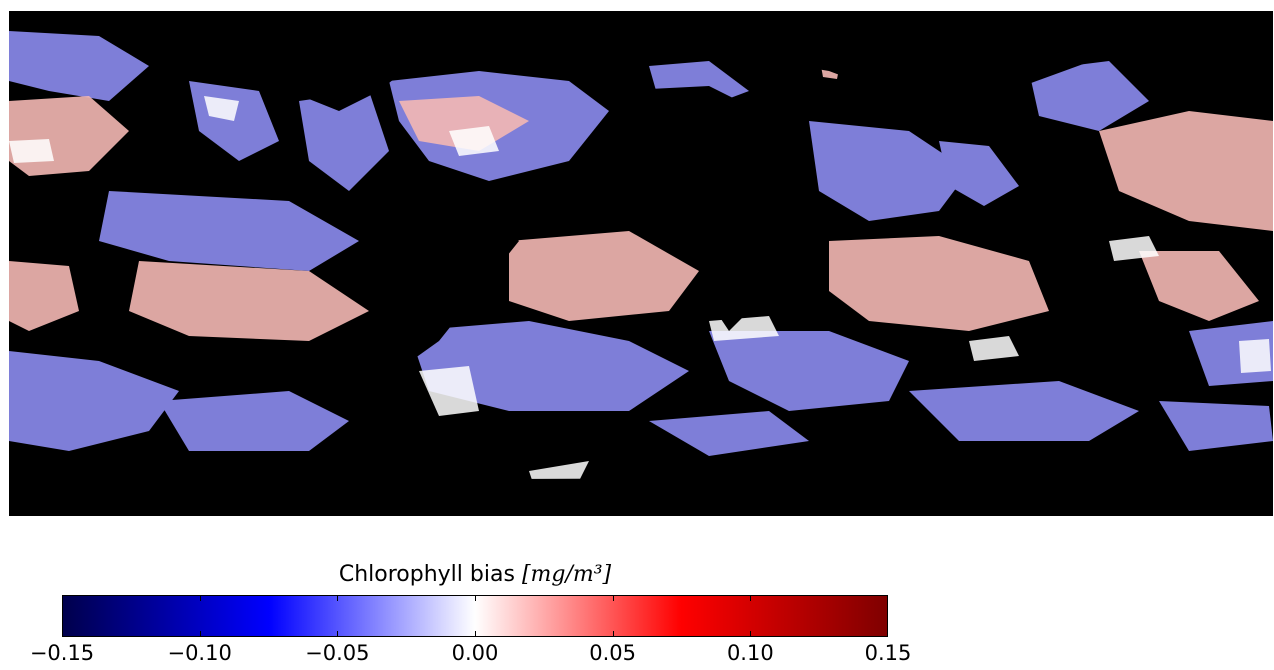  I want to click on colorbar-title: Chlorophyll bias [mg/m³], so click(475, 574).